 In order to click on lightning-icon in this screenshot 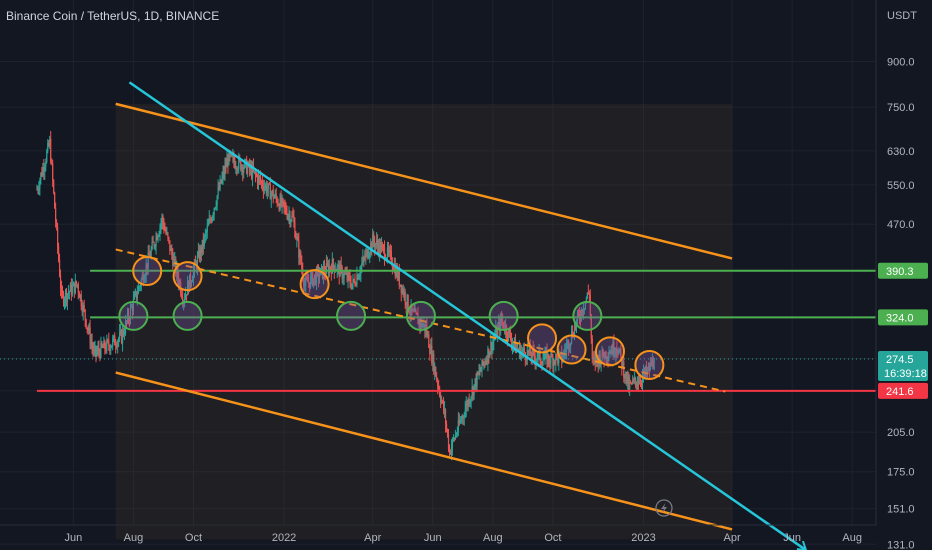, I will do `click(664, 508)`.